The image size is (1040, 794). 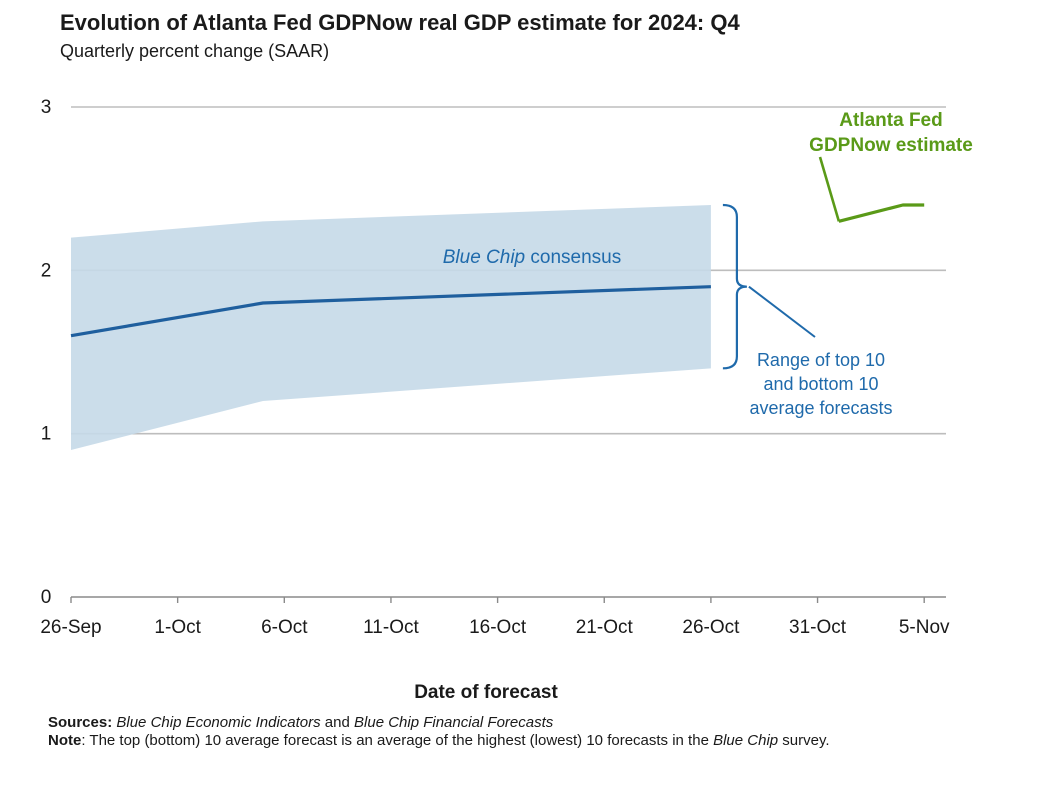 I want to click on y-tick-label-2: 2, so click(x=46, y=270).